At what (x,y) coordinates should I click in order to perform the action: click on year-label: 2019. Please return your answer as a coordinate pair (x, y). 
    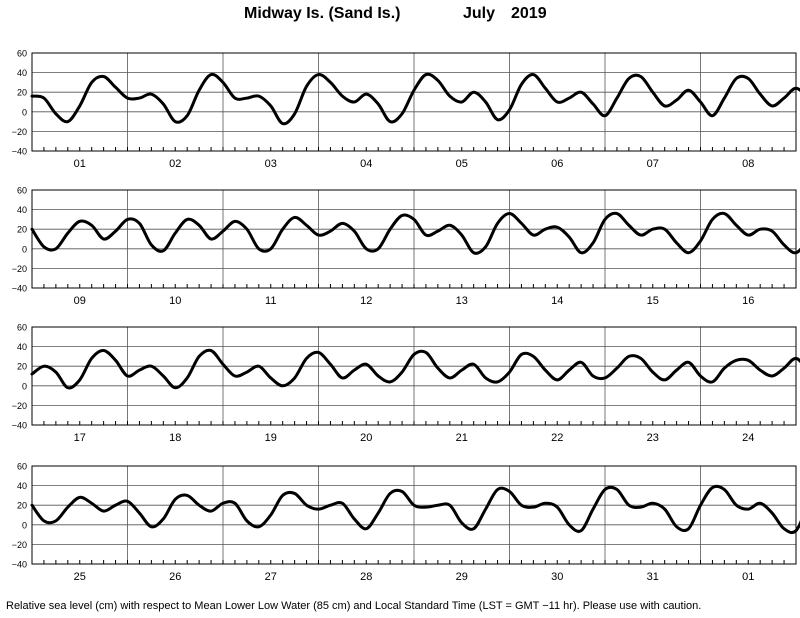
    Looking at the image, I should click on (529, 13).